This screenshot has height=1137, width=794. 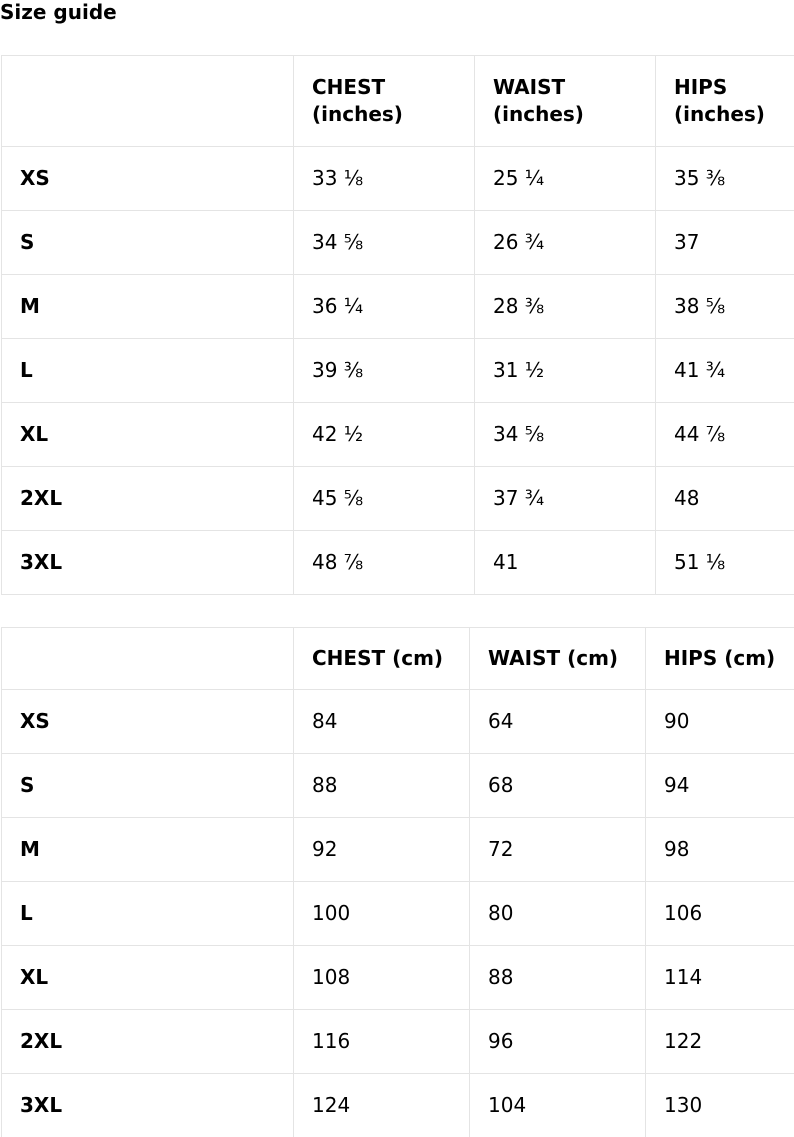 I want to click on measurement-cell: 33 ⅛, so click(x=384, y=178).